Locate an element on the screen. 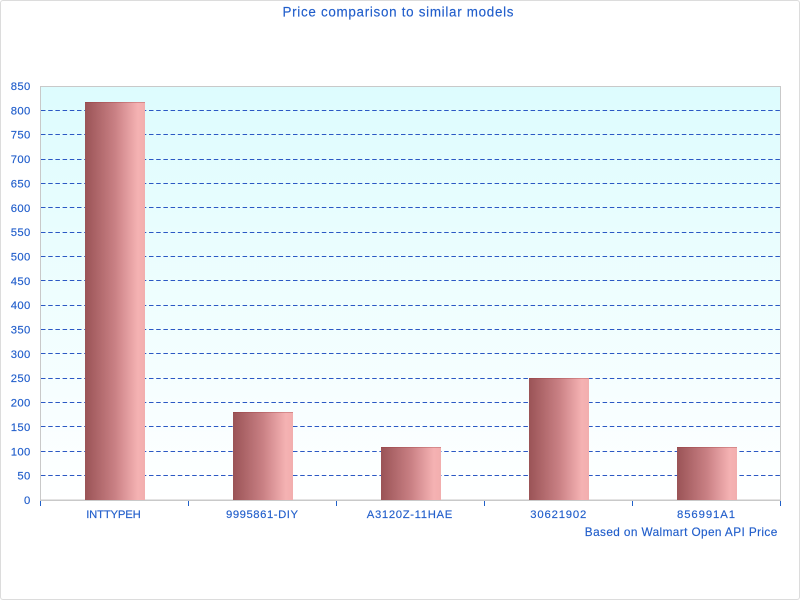 Image resolution: width=800 pixels, height=600 pixels. svg-text: 30621902 is located at coordinates (558, 515).